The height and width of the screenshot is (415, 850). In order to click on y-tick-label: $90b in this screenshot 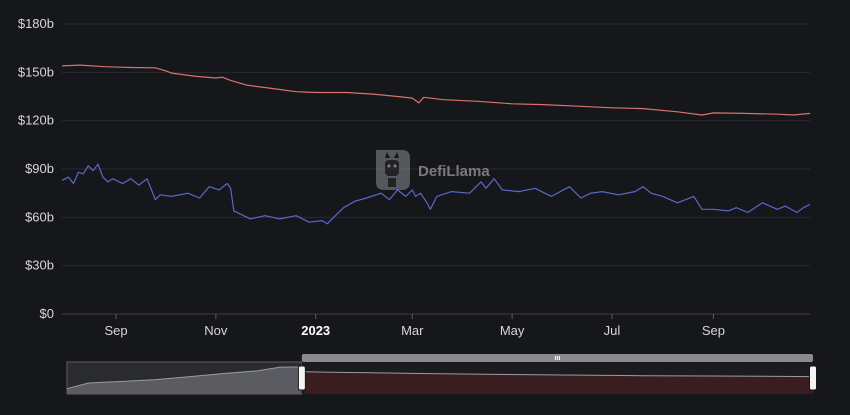, I will do `click(39, 168)`.